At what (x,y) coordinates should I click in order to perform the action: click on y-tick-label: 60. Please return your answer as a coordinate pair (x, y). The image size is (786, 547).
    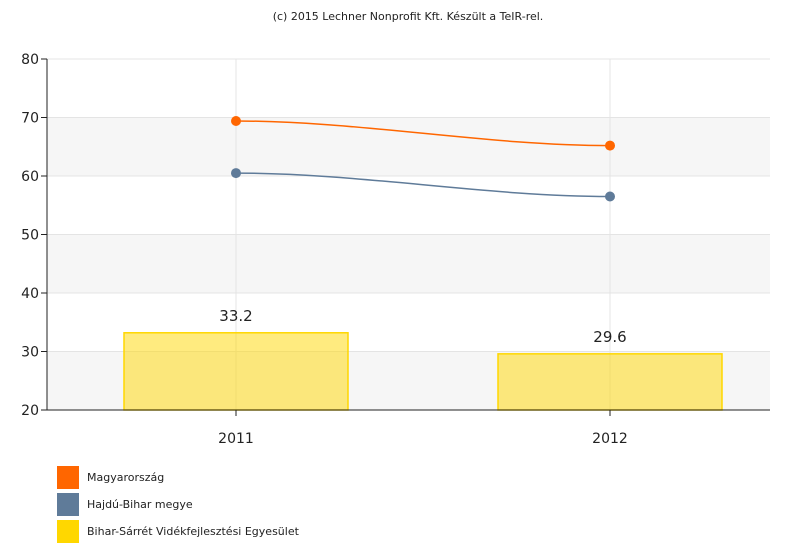
    Looking at the image, I should click on (30, 177).